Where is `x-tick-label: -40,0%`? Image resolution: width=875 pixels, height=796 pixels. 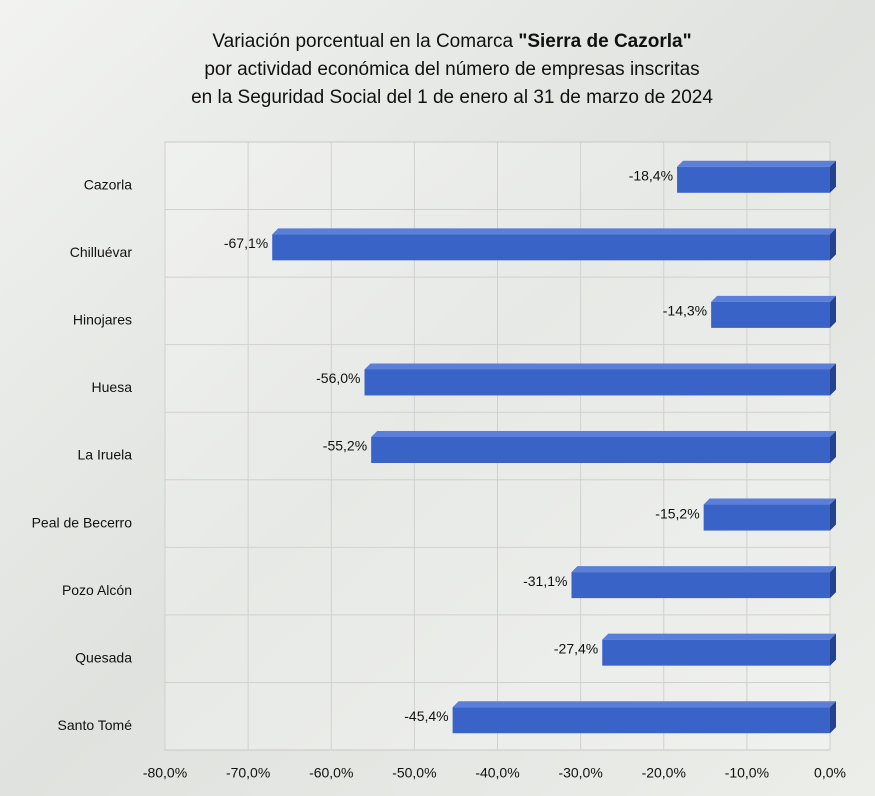 x-tick-label: -40,0% is located at coordinates (497, 773).